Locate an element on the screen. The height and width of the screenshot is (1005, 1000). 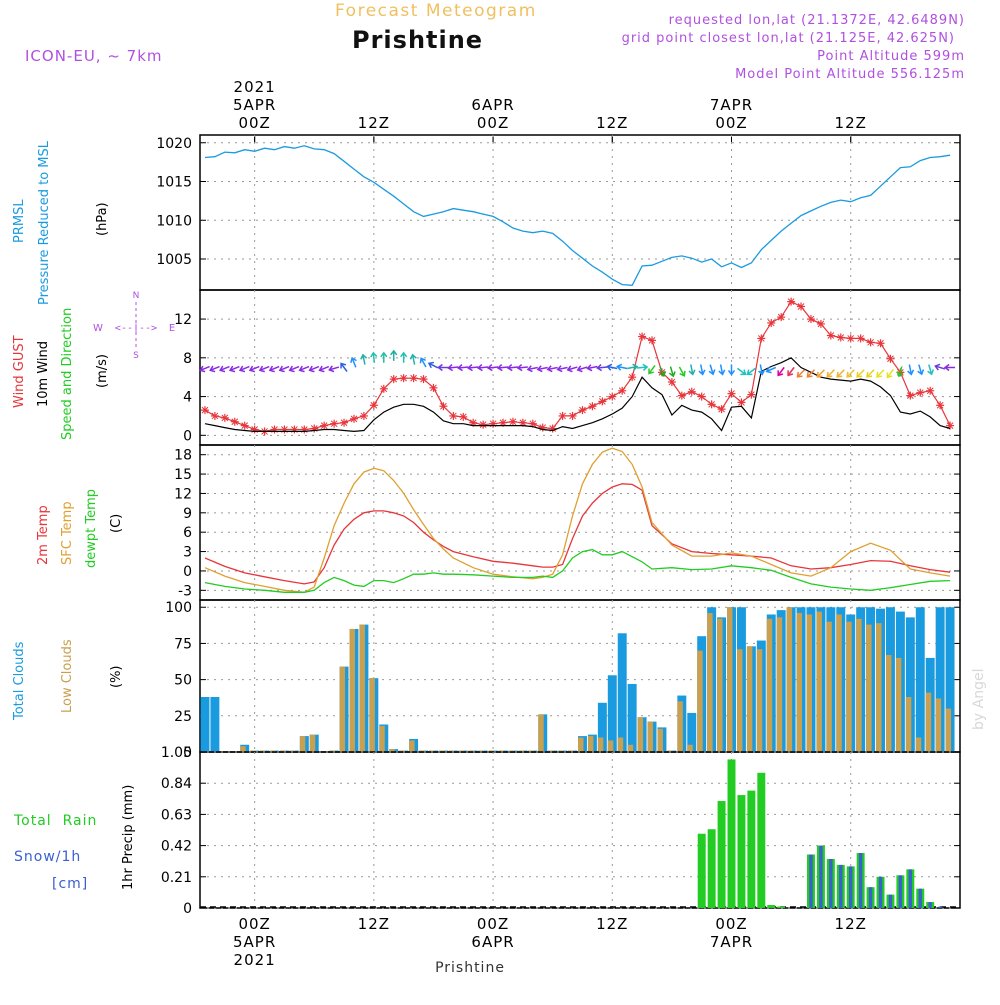
time-label: 00Z is located at coordinates (254, 924).